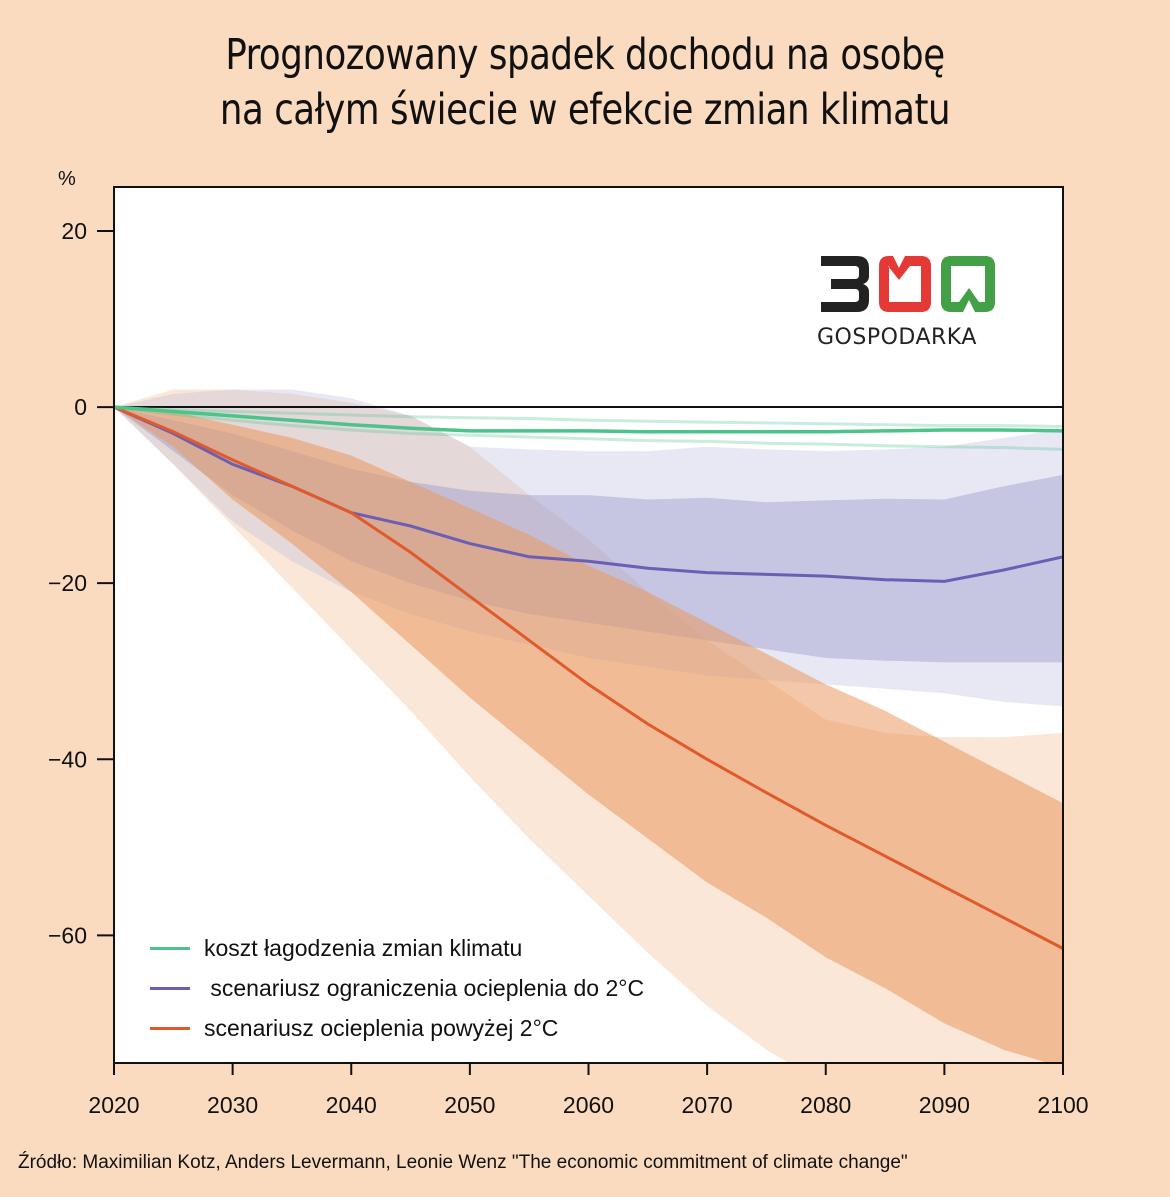 The height and width of the screenshot is (1197, 1170). Describe the element at coordinates (67, 759) in the screenshot. I see `y-tick-label: −40` at that location.